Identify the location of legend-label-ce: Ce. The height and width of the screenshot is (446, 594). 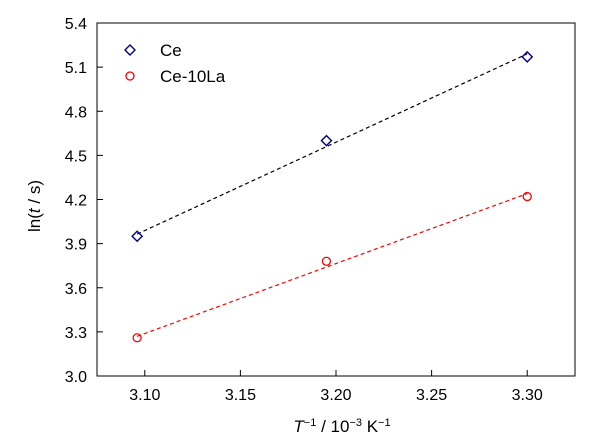
(171, 50).